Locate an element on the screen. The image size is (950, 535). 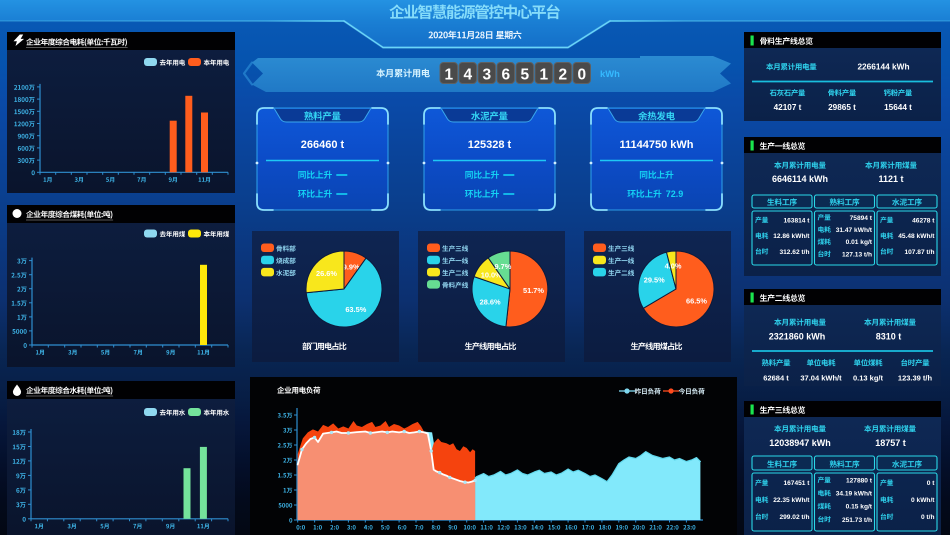
svg-text: 163814 t is located at coordinates (796, 220).